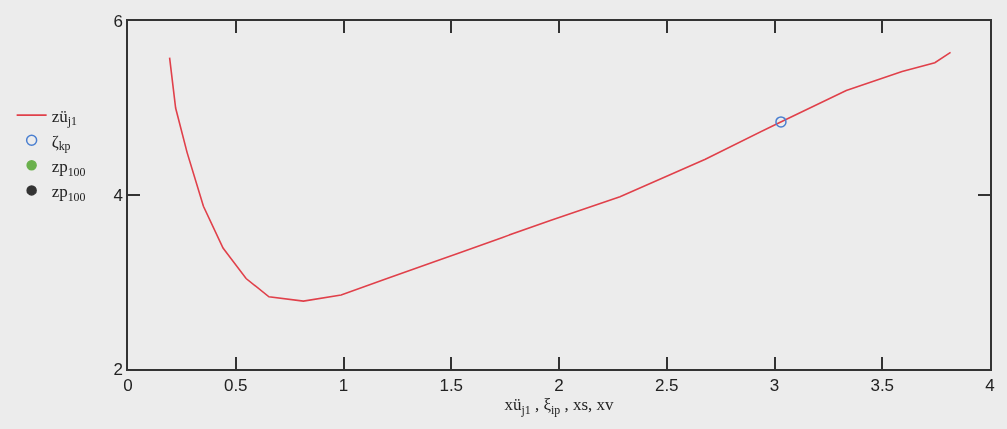  What do you see at coordinates (990, 386) in the screenshot?
I see `x-tick-label: 4` at bounding box center [990, 386].